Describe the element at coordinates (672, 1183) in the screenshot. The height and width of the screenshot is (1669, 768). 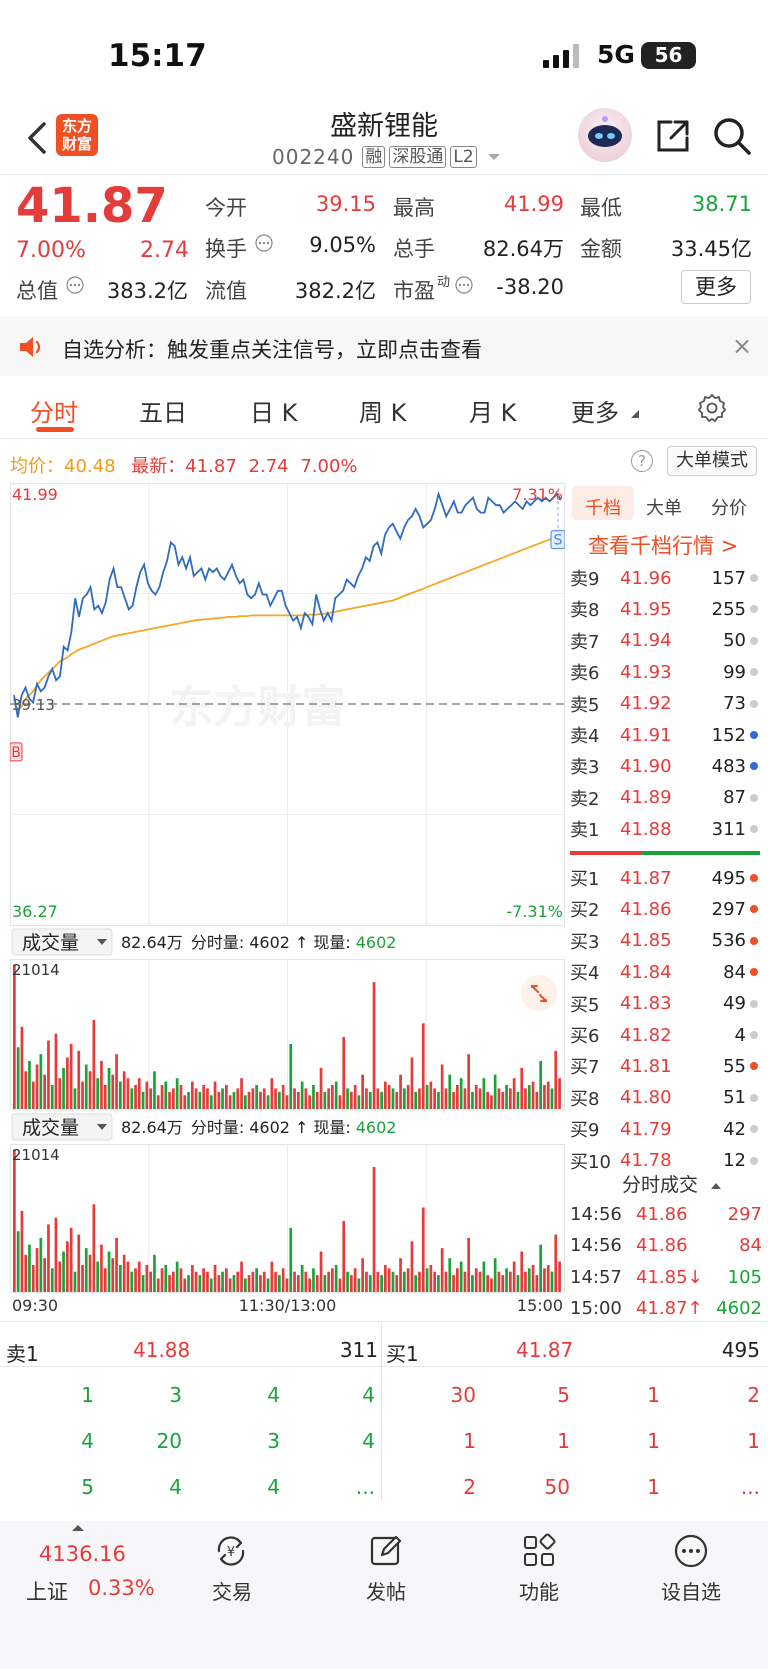
I see `trades-title: 分时成交` at that location.